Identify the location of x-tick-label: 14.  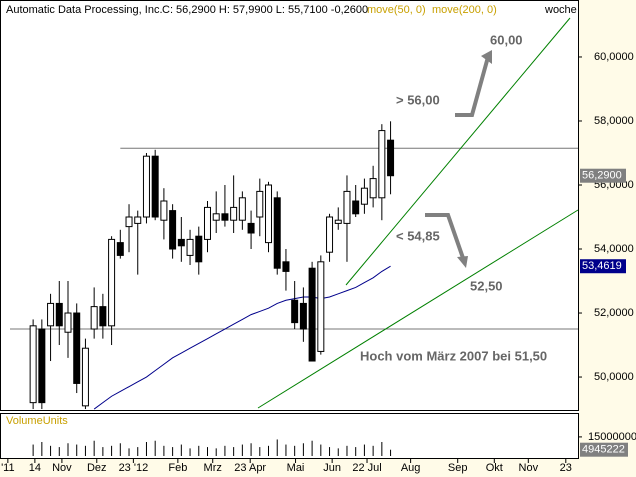
(35, 468).